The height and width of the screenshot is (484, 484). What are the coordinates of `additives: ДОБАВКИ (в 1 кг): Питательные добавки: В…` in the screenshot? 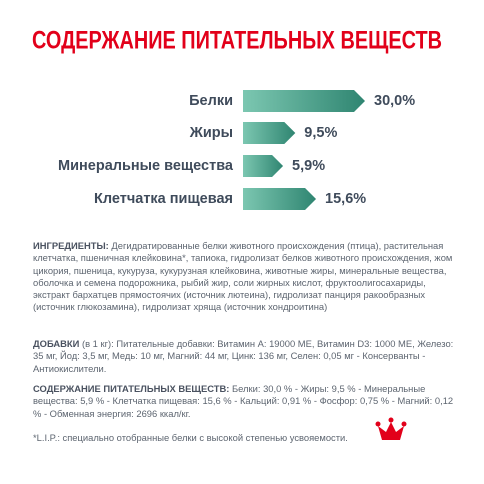 It's located at (245, 356).